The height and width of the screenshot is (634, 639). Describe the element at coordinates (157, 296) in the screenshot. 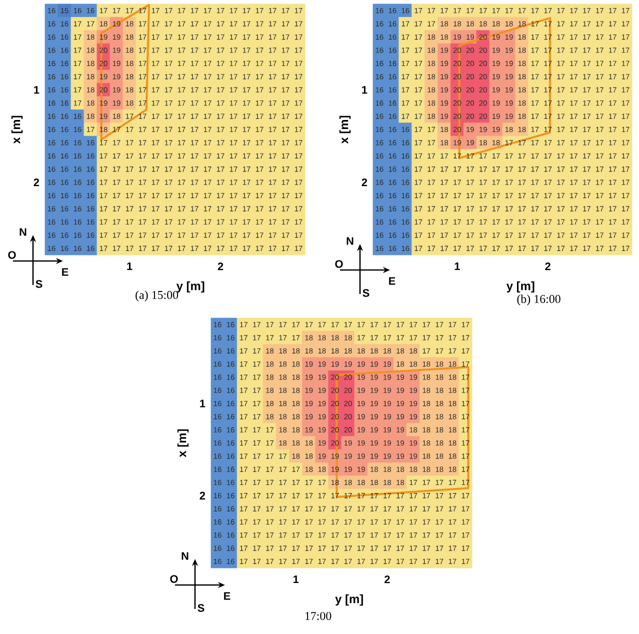

I see `text: (a) 15:00` at that location.